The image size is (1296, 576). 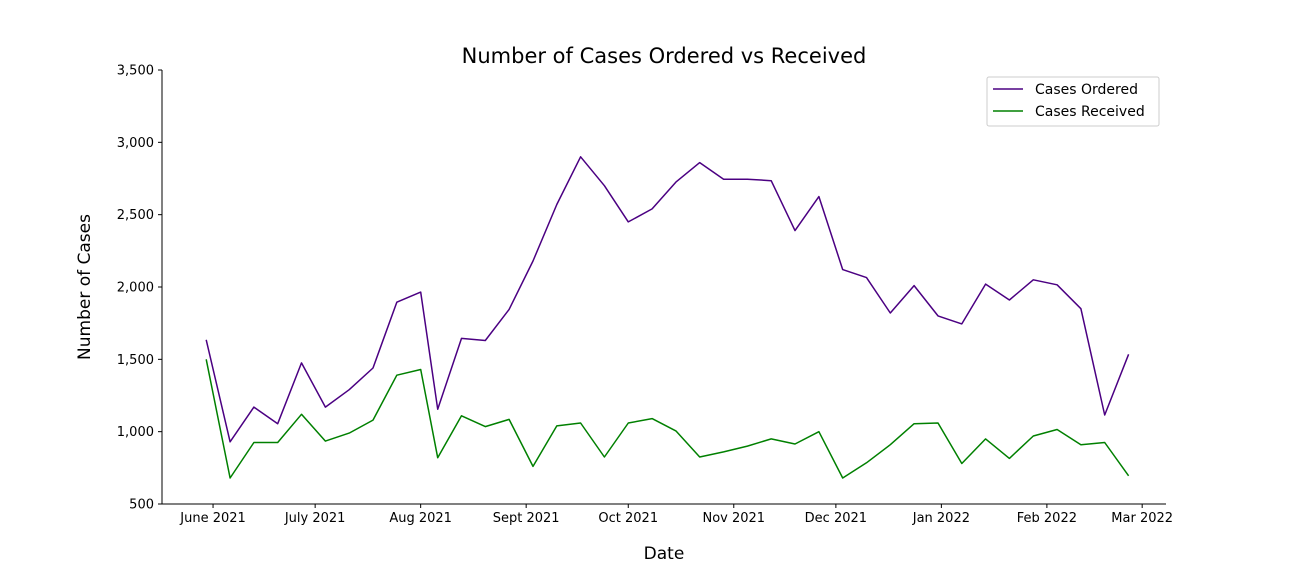 What do you see at coordinates (85, 287) in the screenshot?
I see `y-axis-label: Number of Cases` at bounding box center [85, 287].